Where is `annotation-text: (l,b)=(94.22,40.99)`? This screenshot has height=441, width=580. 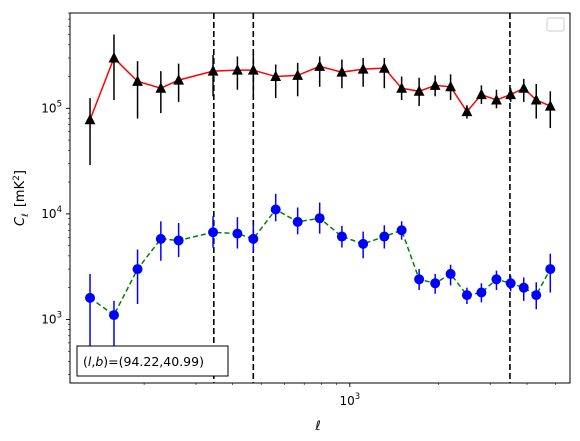 annotation-text: (l,b)=(94.22,40.99) is located at coordinates (143, 361).